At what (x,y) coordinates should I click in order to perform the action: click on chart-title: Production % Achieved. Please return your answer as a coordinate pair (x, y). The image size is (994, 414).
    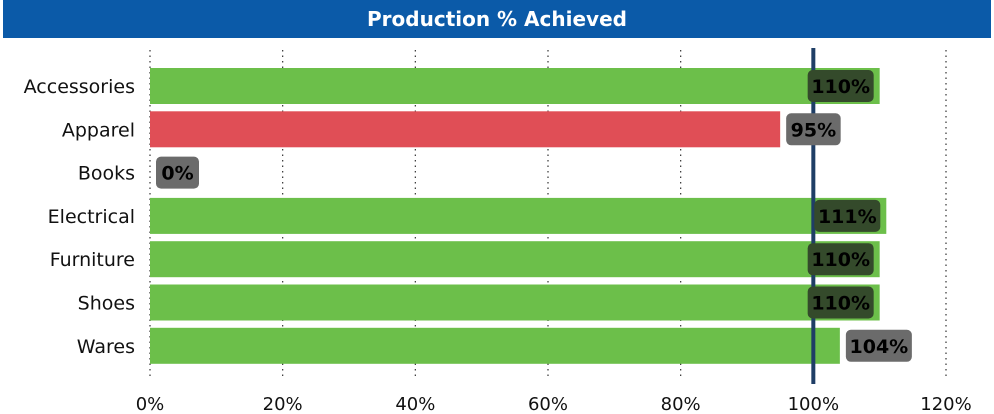
    Looking at the image, I should click on (497, 19).